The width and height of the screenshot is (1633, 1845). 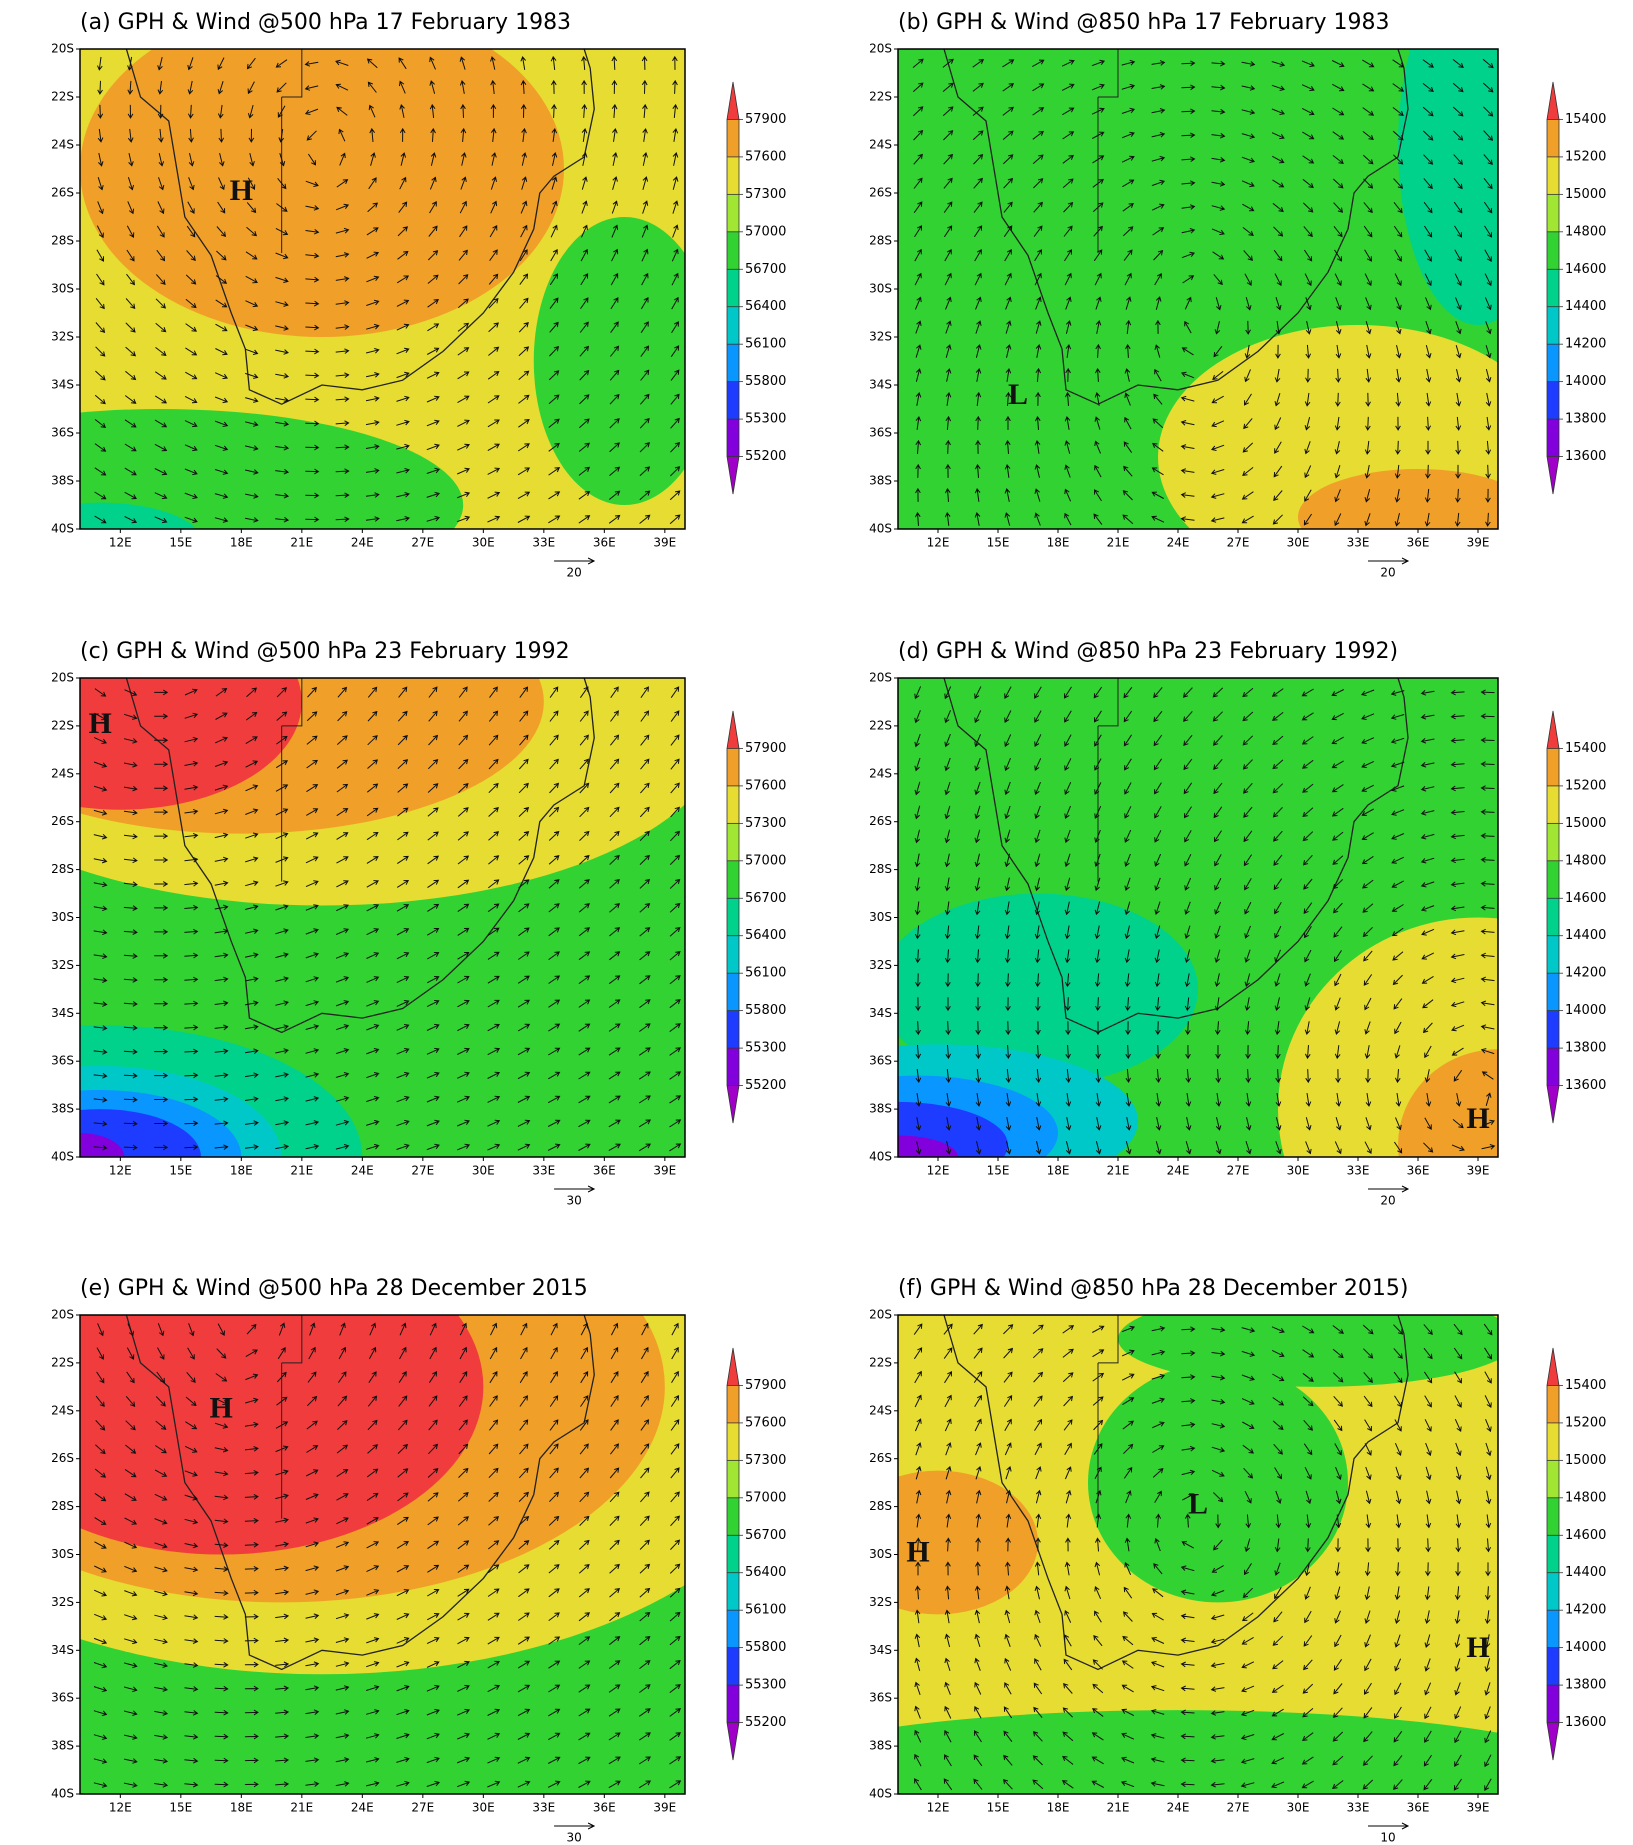 I want to click on colorbar-label: 13800, so click(x=1585, y=1685).